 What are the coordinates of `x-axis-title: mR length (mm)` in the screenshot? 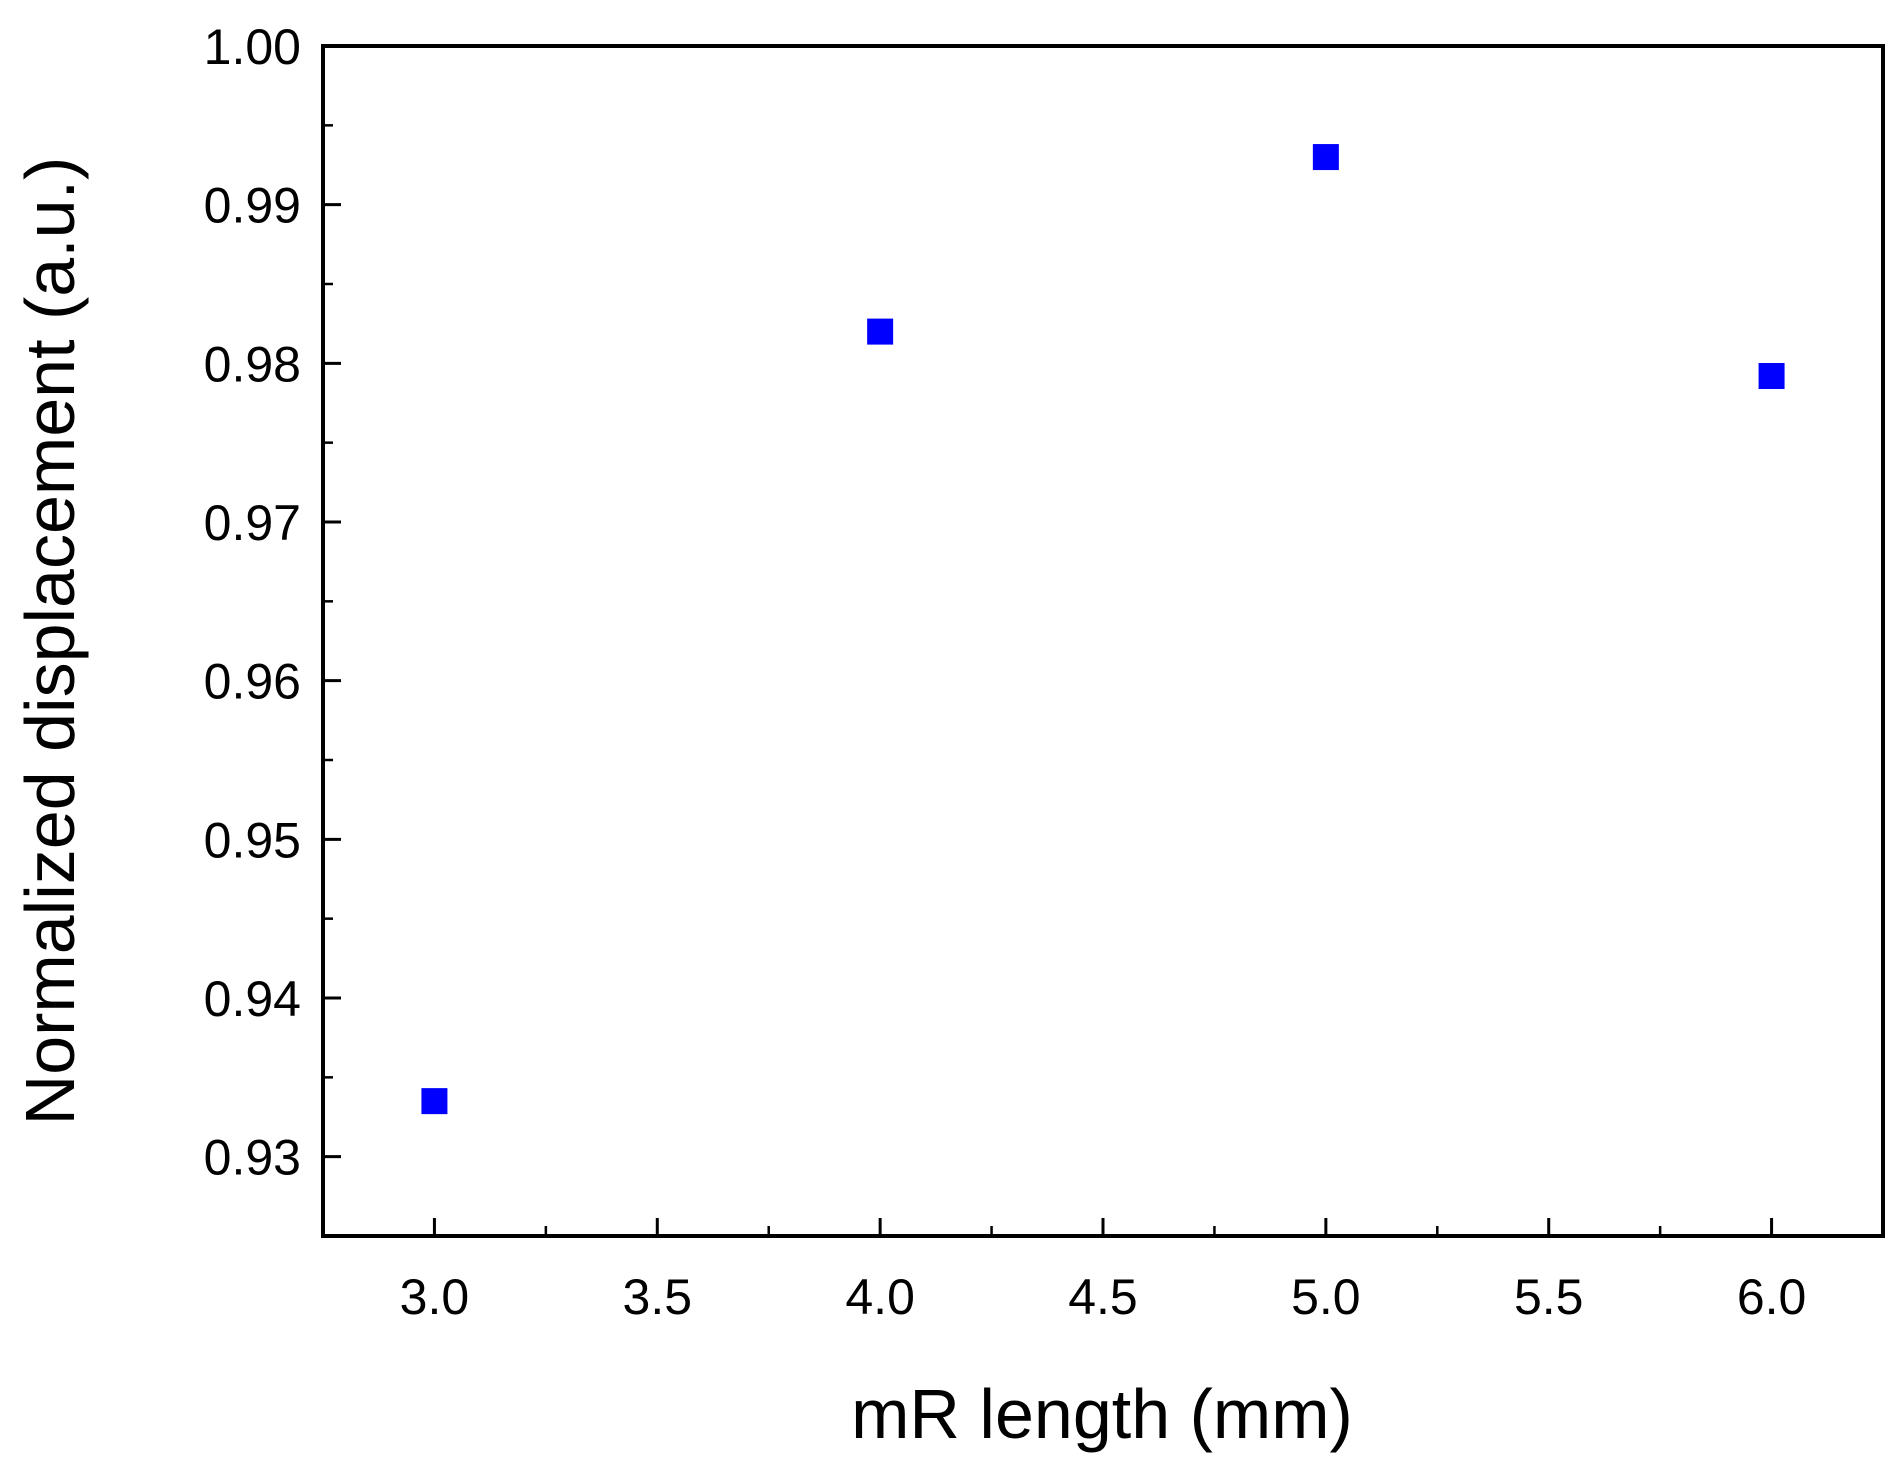 It's located at (1102, 1414).